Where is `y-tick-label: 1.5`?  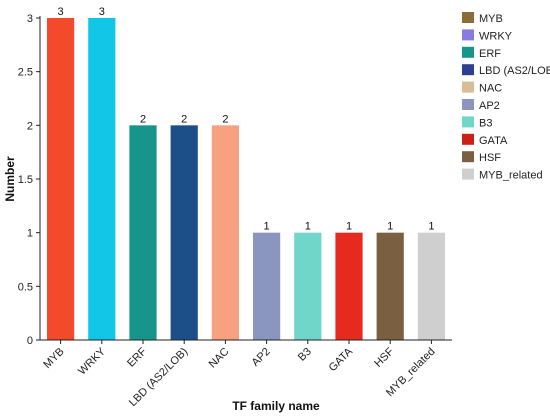 y-tick-label: 1.5 is located at coordinates (25, 180).